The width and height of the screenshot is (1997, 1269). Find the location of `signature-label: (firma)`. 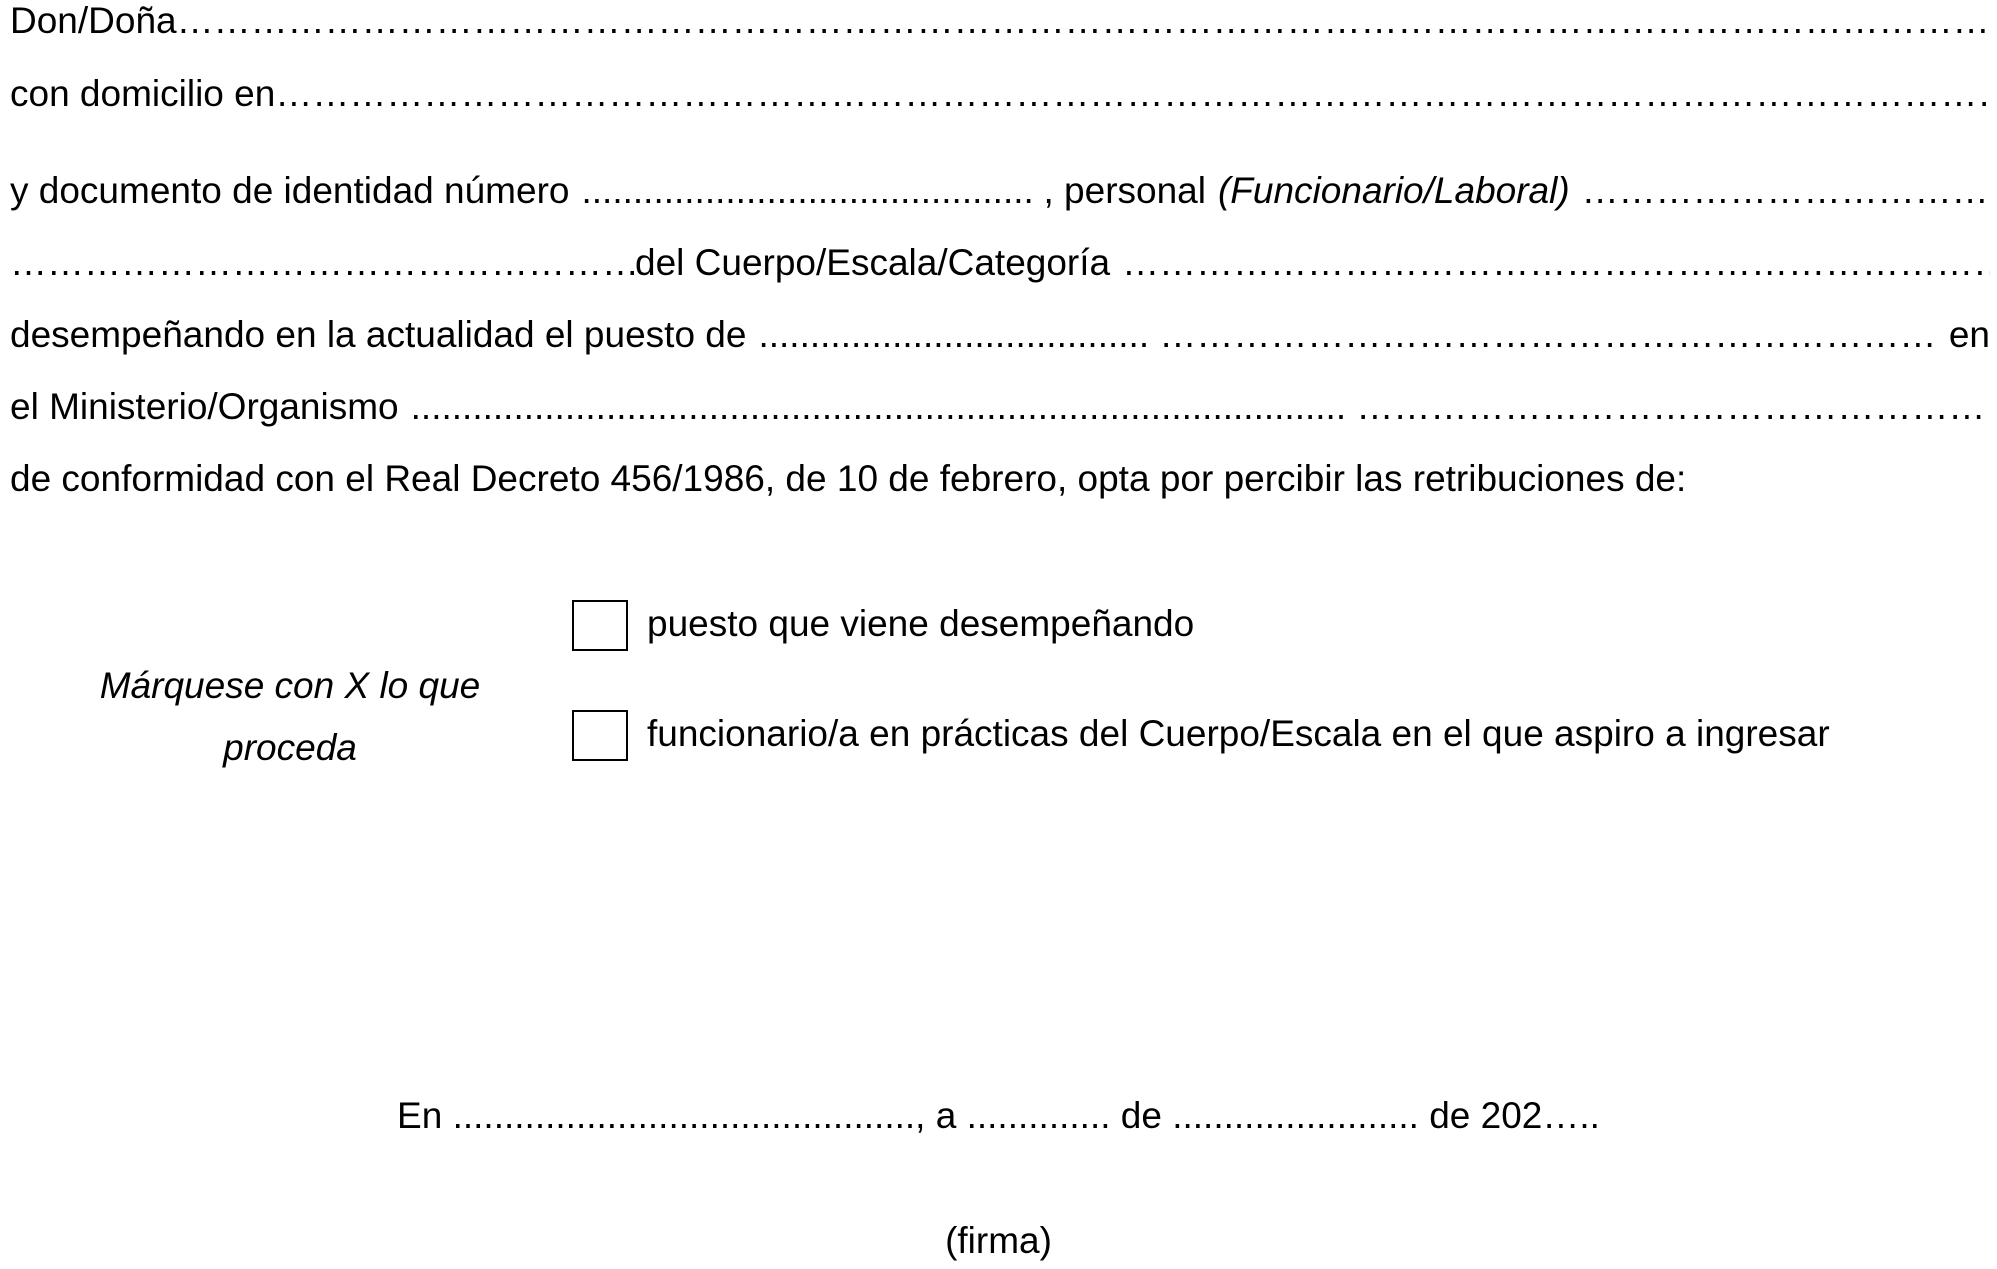

signature-label: (firma) is located at coordinates (998, 1240).